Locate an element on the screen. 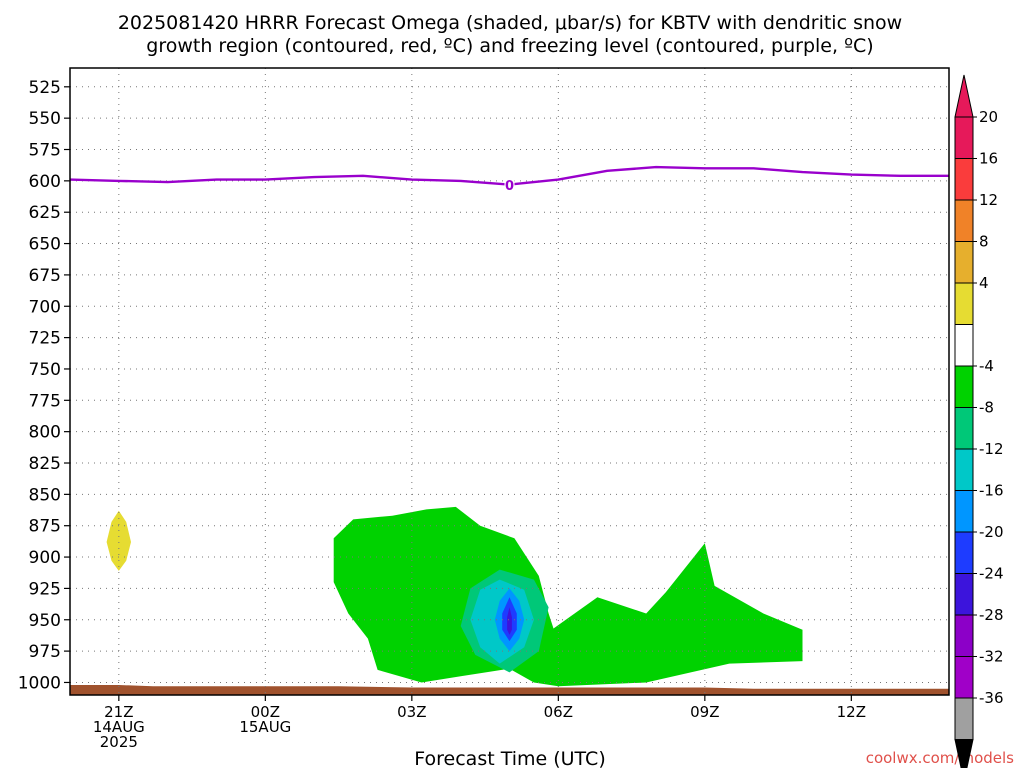  x-tick-label: 14AUG is located at coordinates (119, 727).